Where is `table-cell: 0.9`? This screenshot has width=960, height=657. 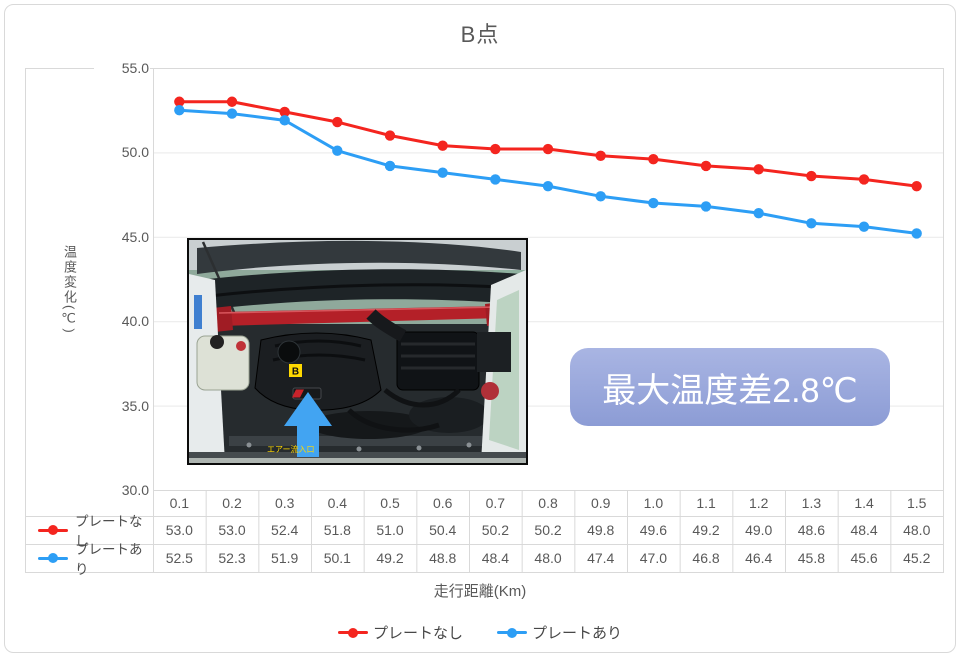 table-cell: 0.9 is located at coordinates (600, 503).